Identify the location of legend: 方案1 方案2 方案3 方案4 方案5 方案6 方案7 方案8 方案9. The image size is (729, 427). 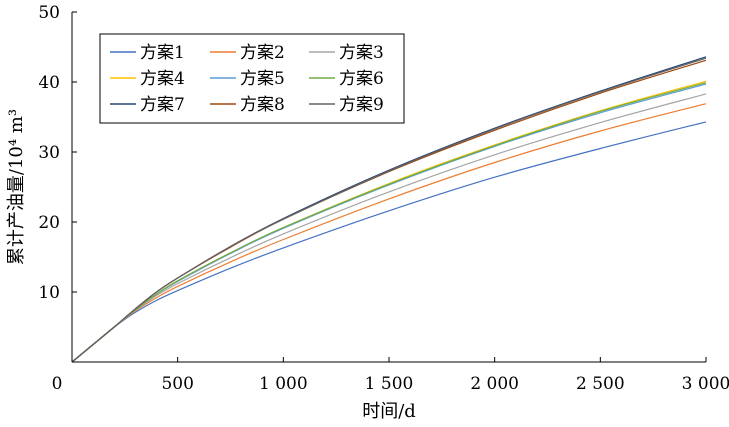
(252, 78).